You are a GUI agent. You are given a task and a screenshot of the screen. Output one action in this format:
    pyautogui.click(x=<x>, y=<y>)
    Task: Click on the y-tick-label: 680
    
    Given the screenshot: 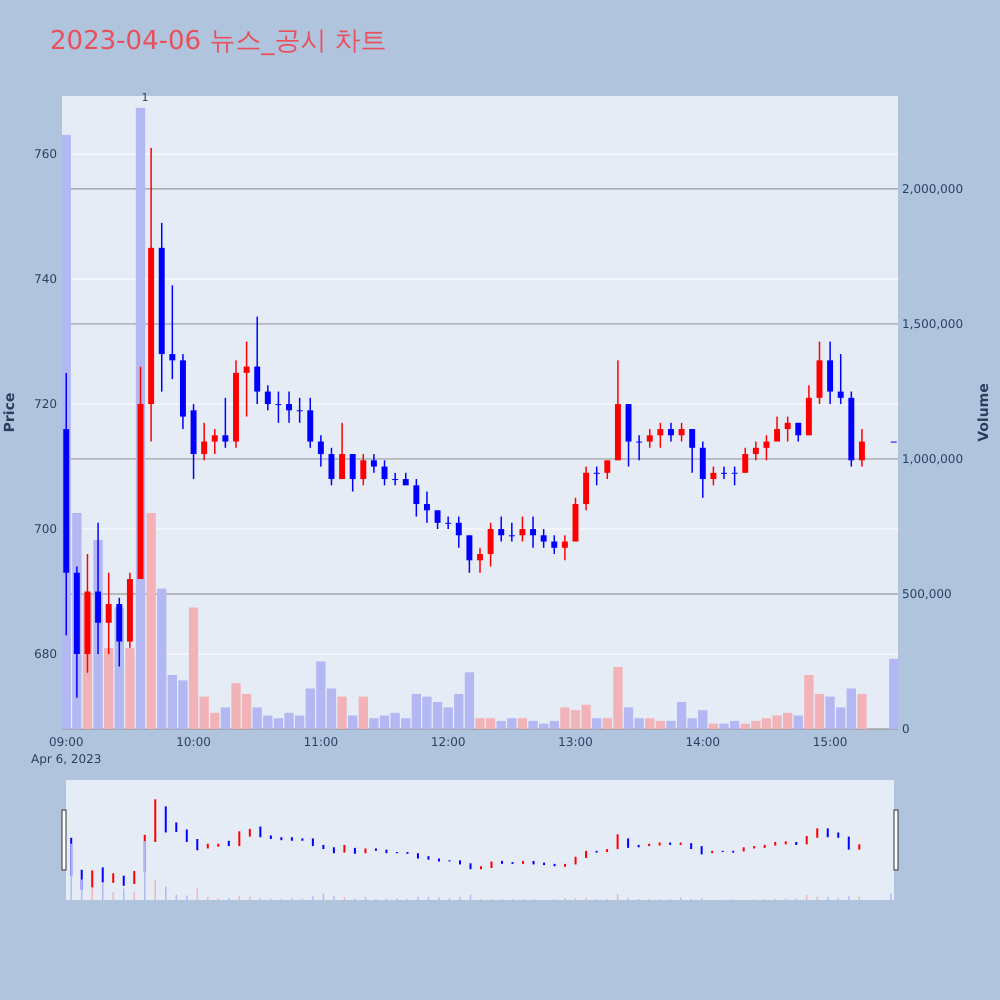 What is the action you would take?
    pyautogui.click(x=45, y=654)
    